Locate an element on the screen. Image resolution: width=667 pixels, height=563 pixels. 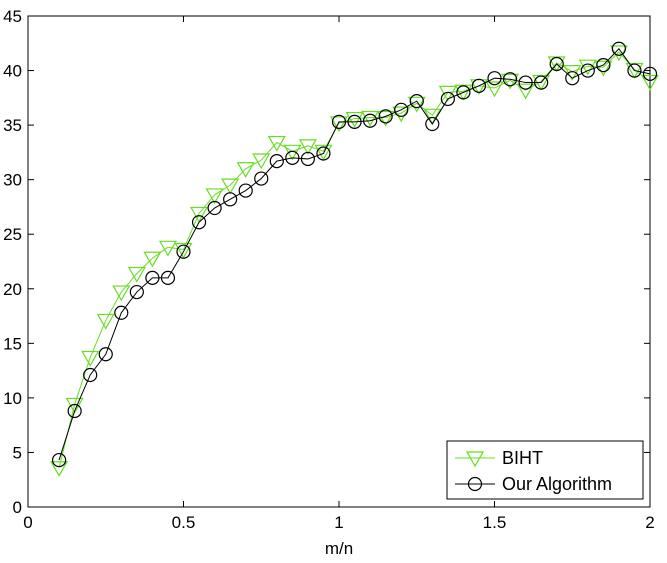
legend-label: BIHT is located at coordinates (522, 458).